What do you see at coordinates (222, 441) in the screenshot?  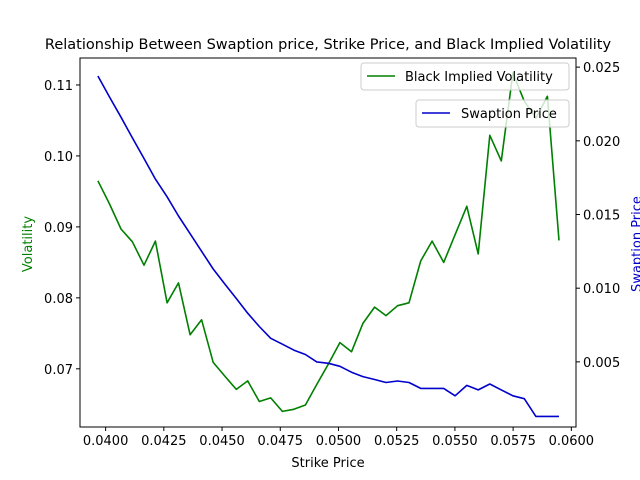 I see `x-tick-label: 0.0450` at bounding box center [222, 441].